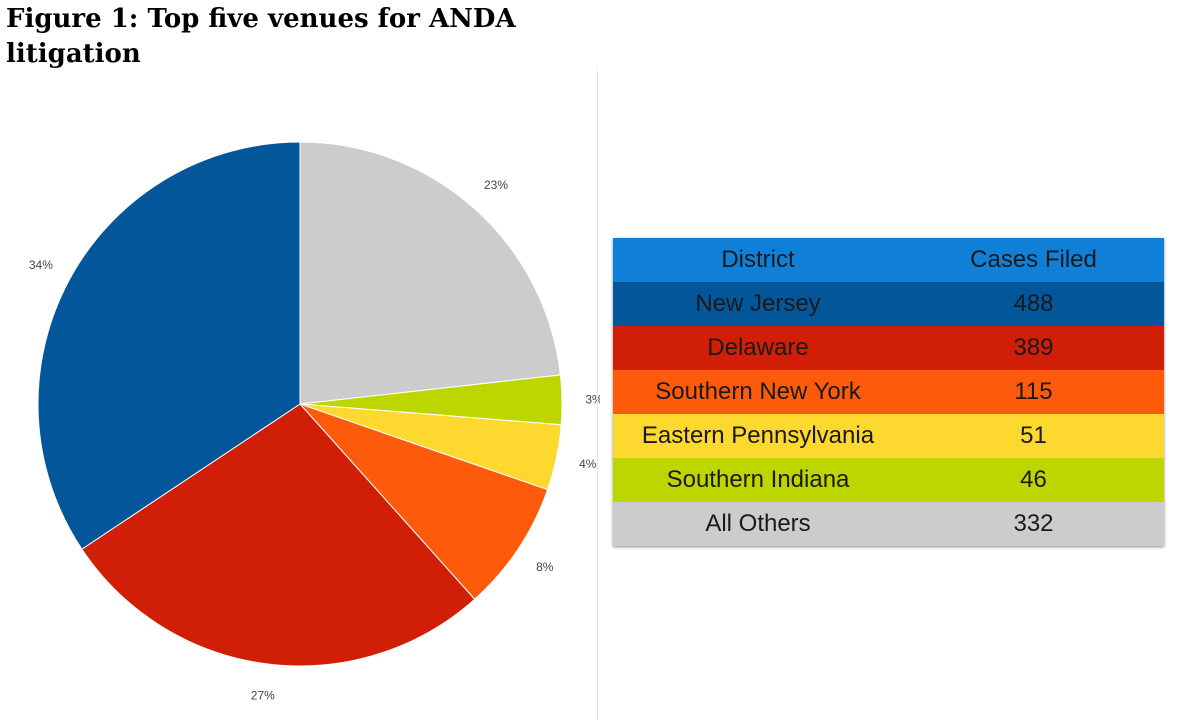 This screenshot has height=723, width=1200. I want to click on district-cell: Southern Indiana, so click(758, 479).